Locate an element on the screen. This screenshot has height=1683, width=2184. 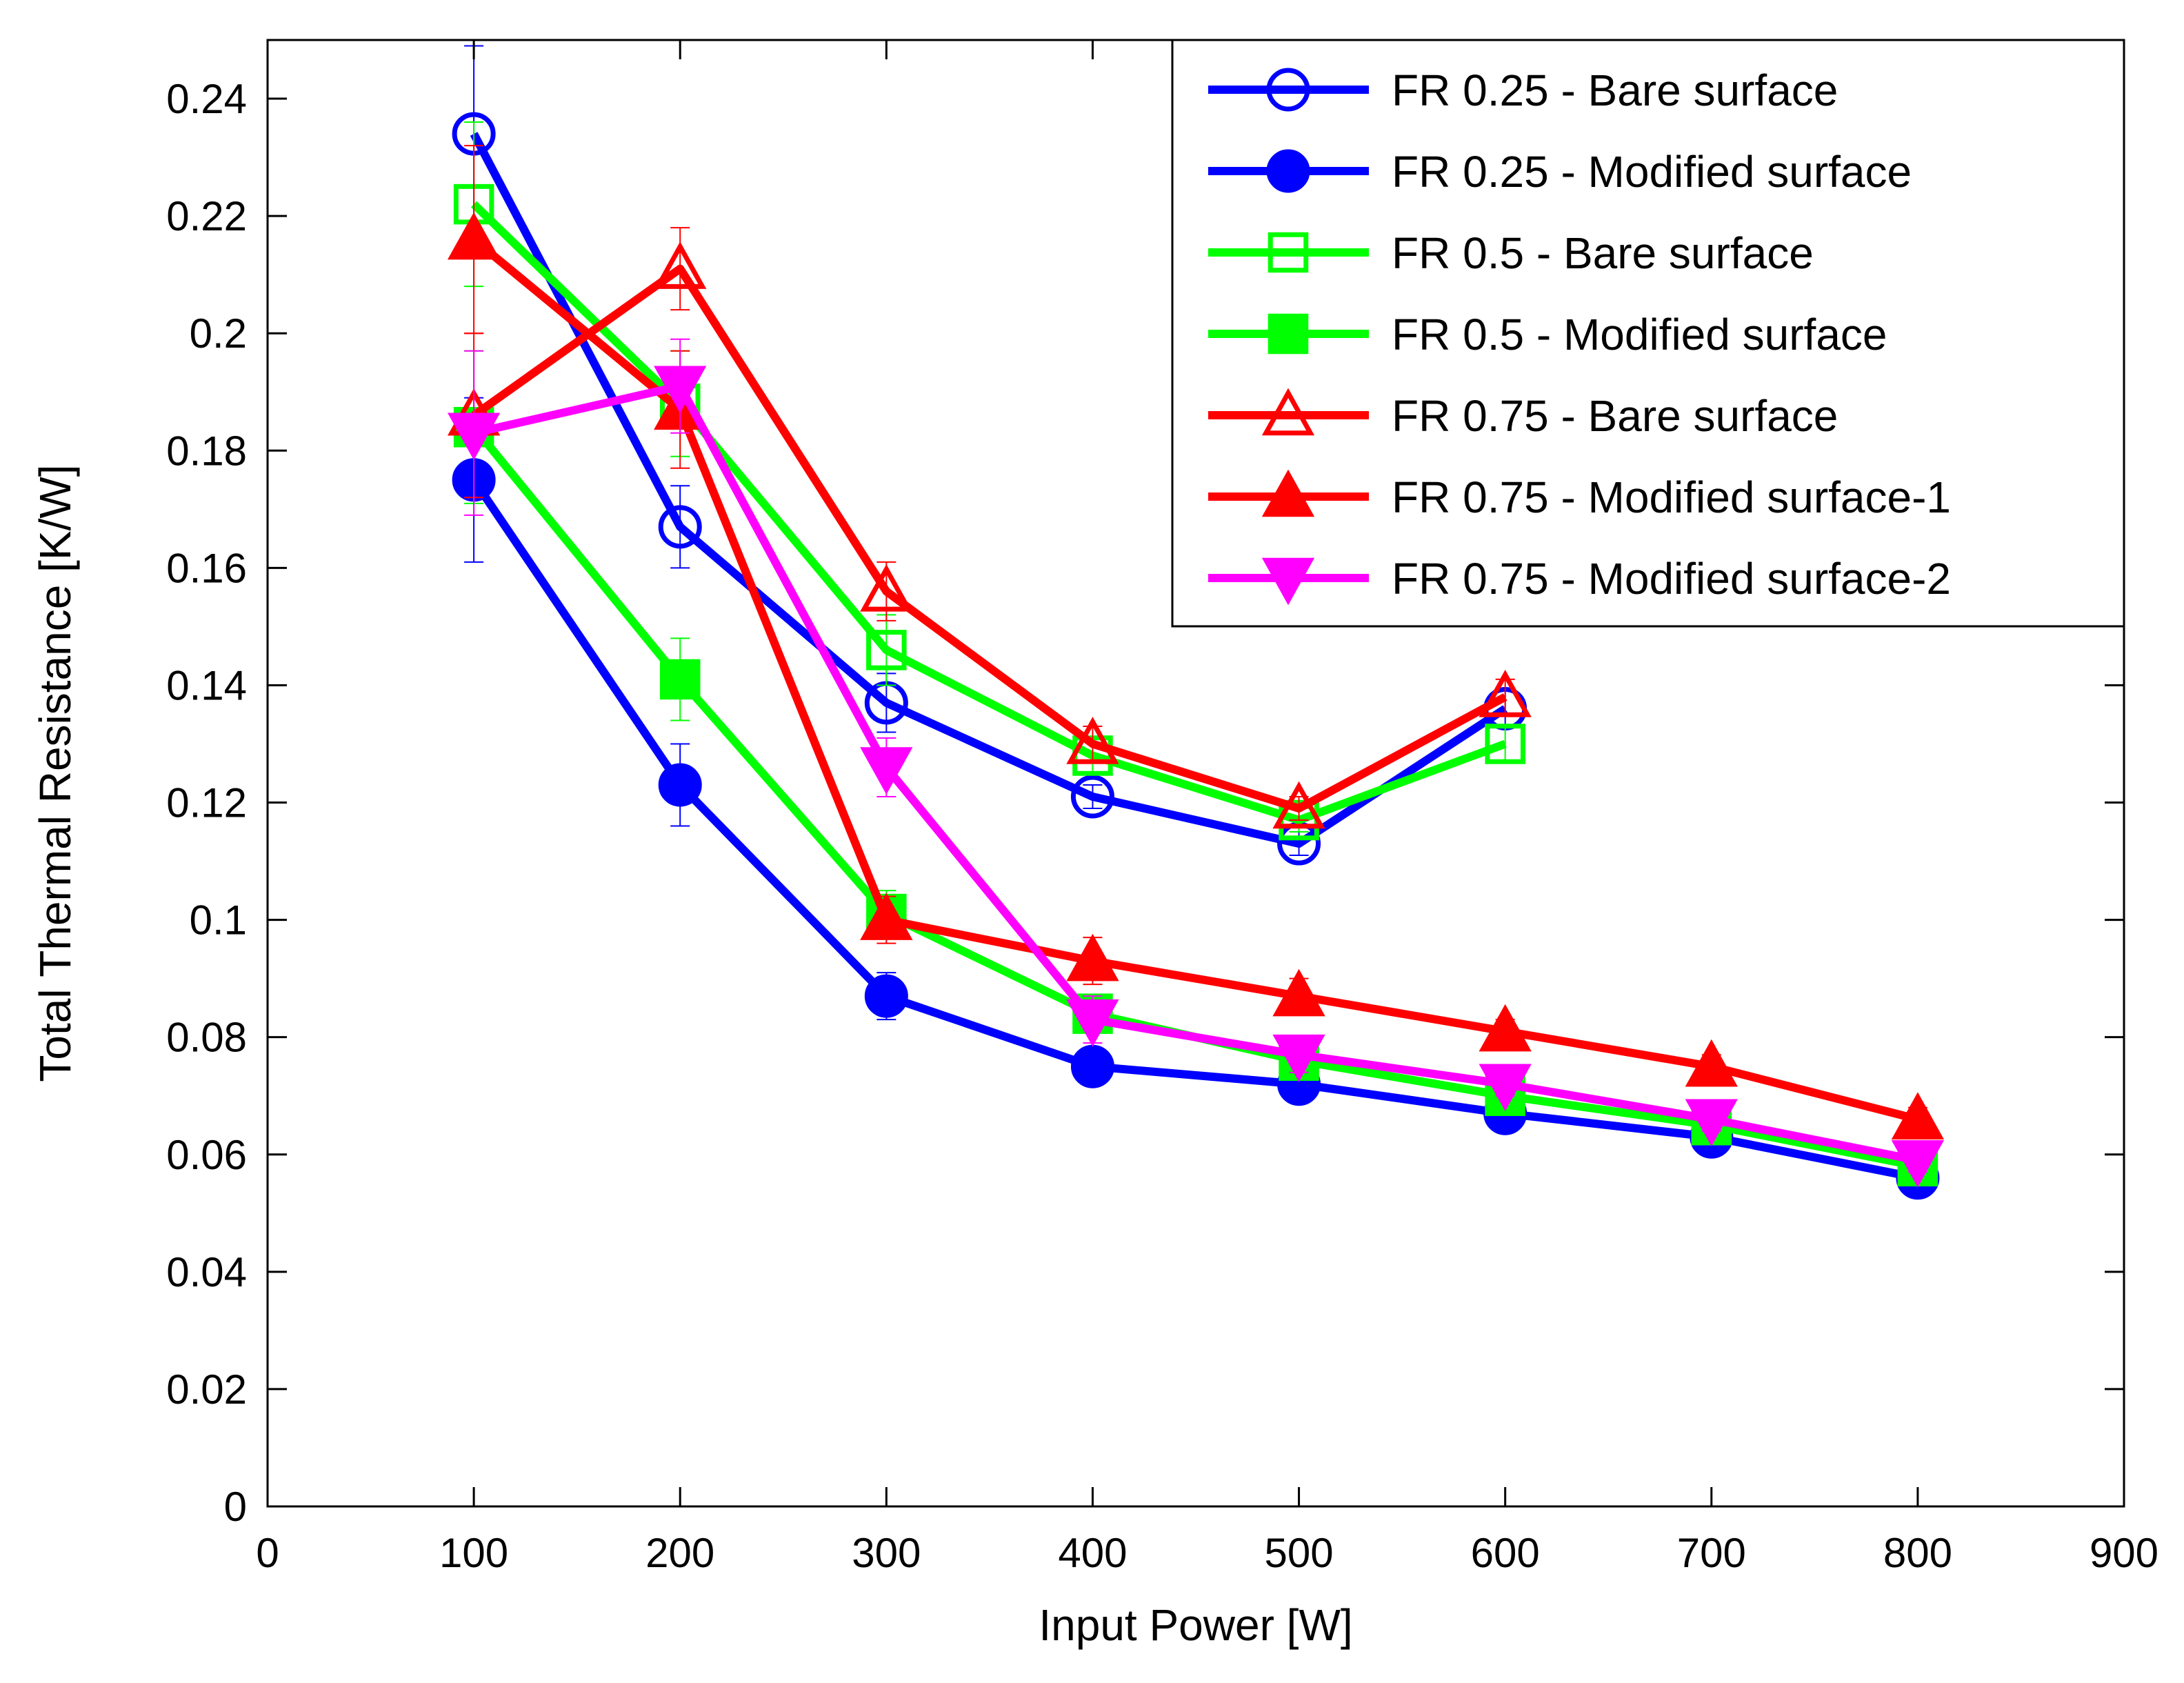
y-tick-label: 0.08 is located at coordinates (206, 1038).